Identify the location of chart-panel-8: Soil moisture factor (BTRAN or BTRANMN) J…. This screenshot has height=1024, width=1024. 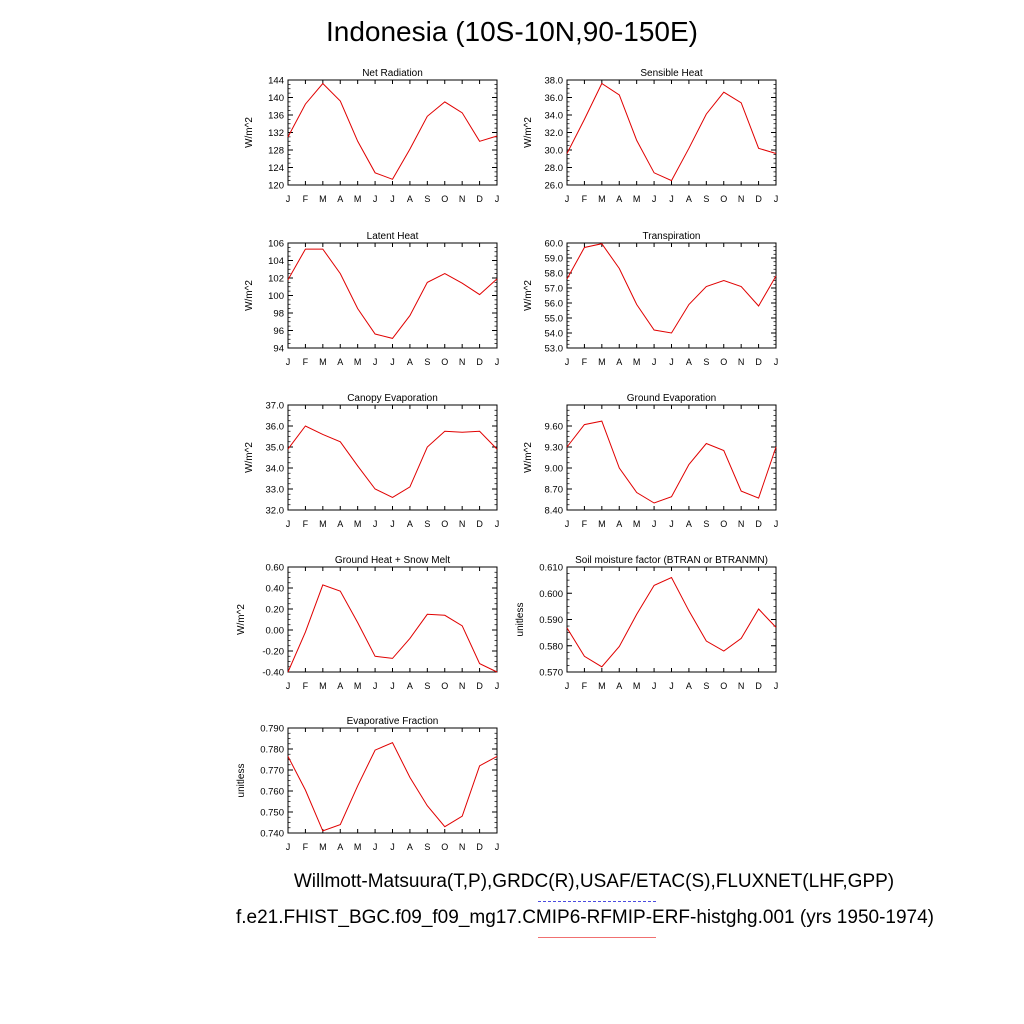
(646, 623).